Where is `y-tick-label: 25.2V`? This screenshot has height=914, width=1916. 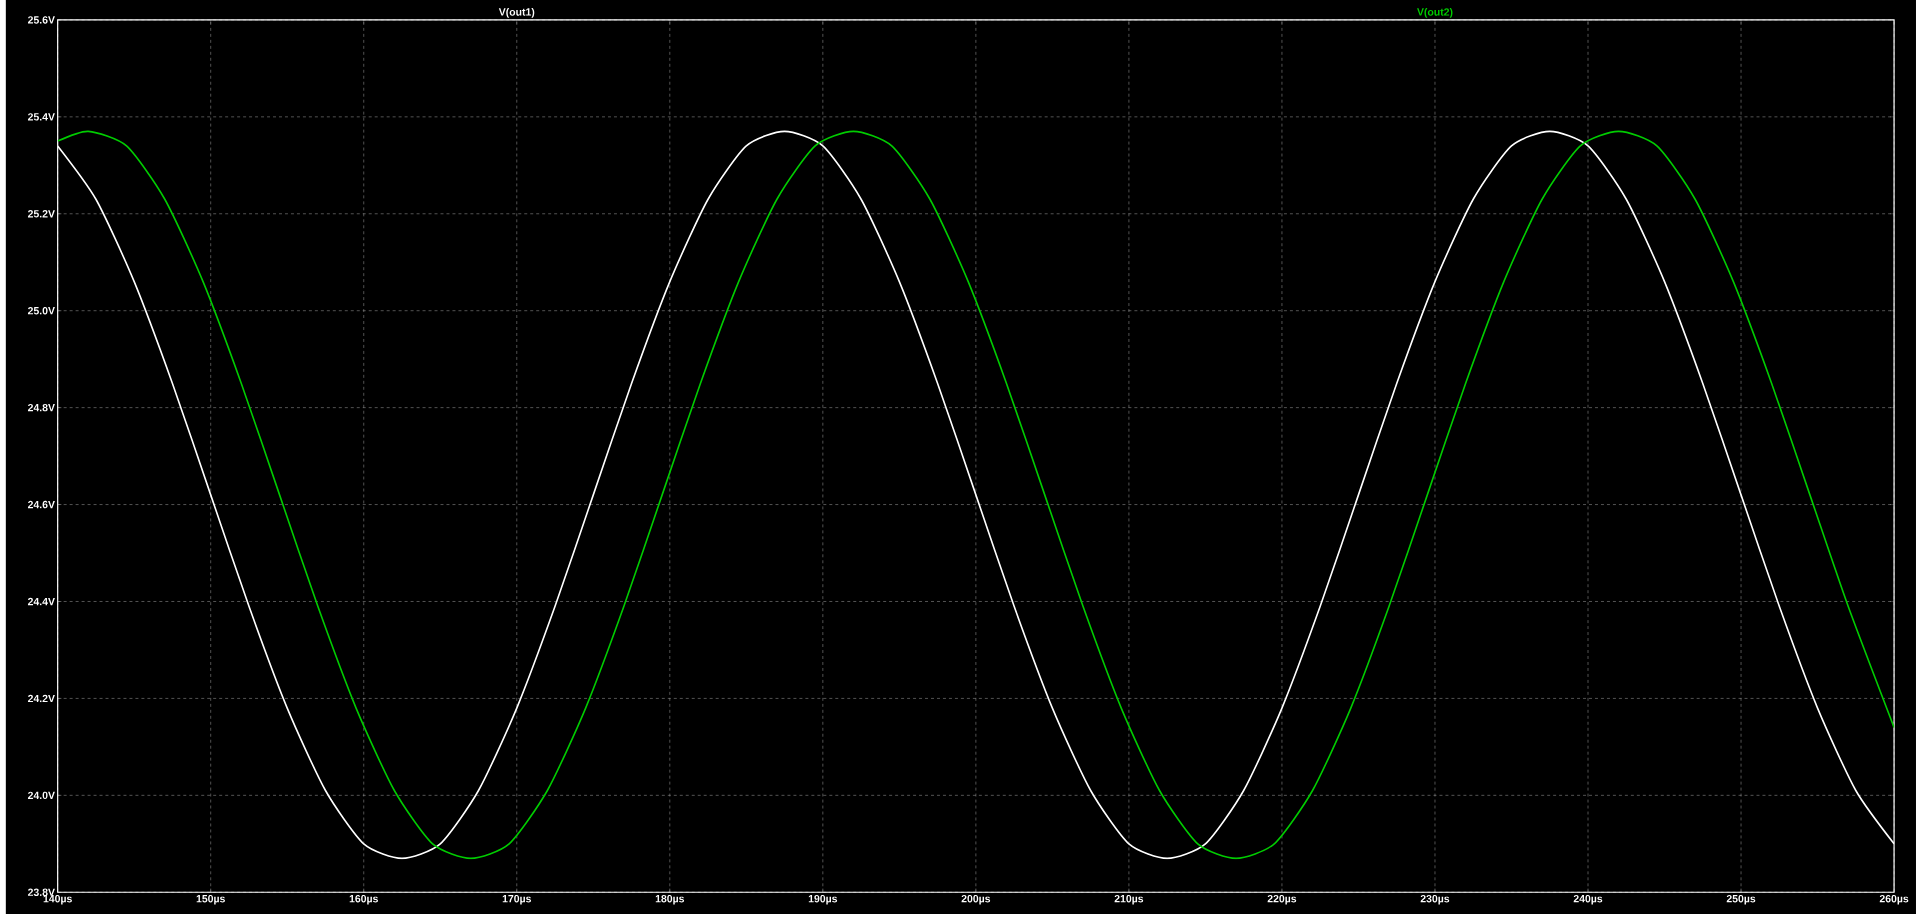 y-tick-label: 25.2V is located at coordinates (41, 213).